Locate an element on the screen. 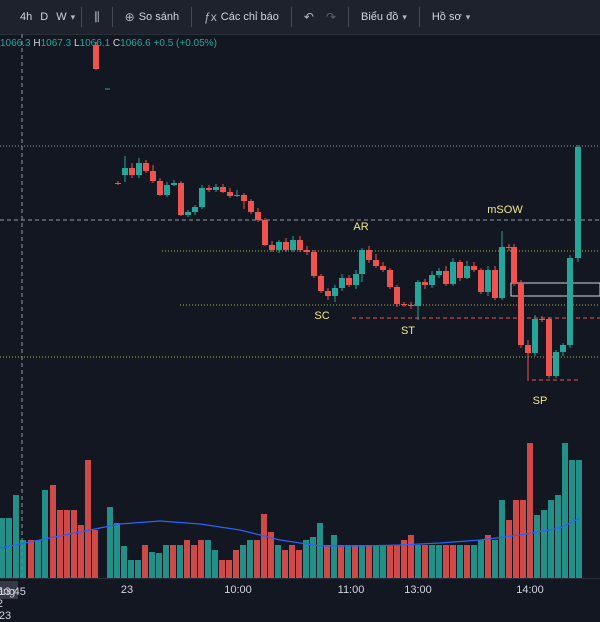 Image resolution: width=600 pixels, height=622 pixels. timeframe-4h: 4h is located at coordinates (26, 17).